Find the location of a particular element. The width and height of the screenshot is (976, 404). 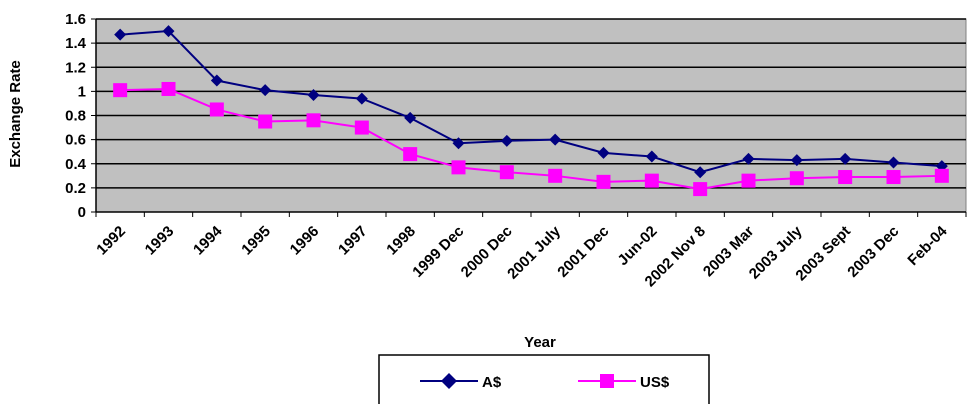

x-tick-label: 2001 Dec is located at coordinates (583, 252).